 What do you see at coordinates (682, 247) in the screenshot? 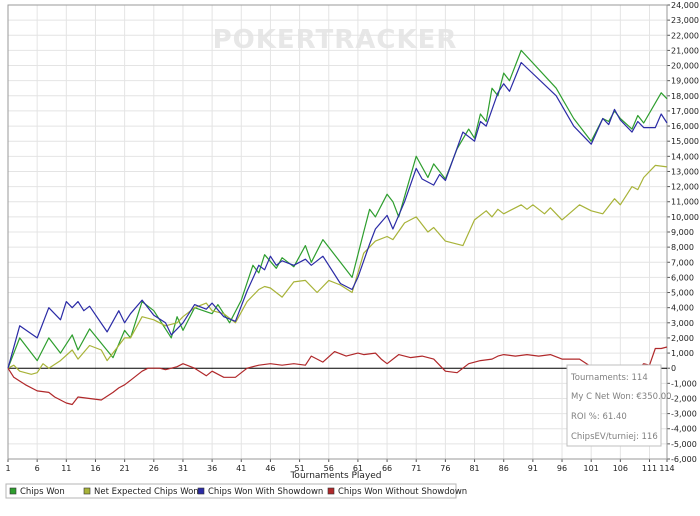
I see `y-tick-label: 8,000` at bounding box center [682, 247].